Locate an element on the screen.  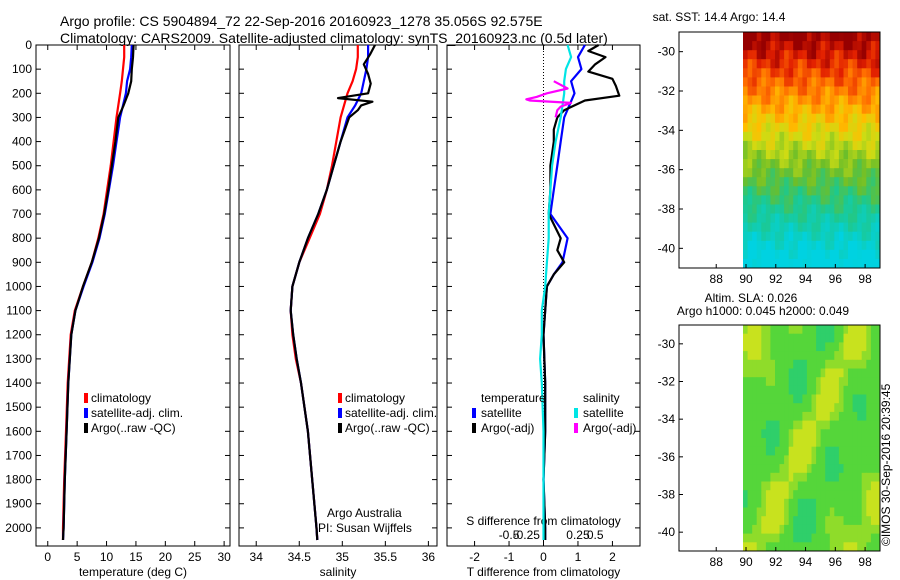
map-bottom-title-1: Altim. SLA: 0.026 is located at coordinates (751, 298).